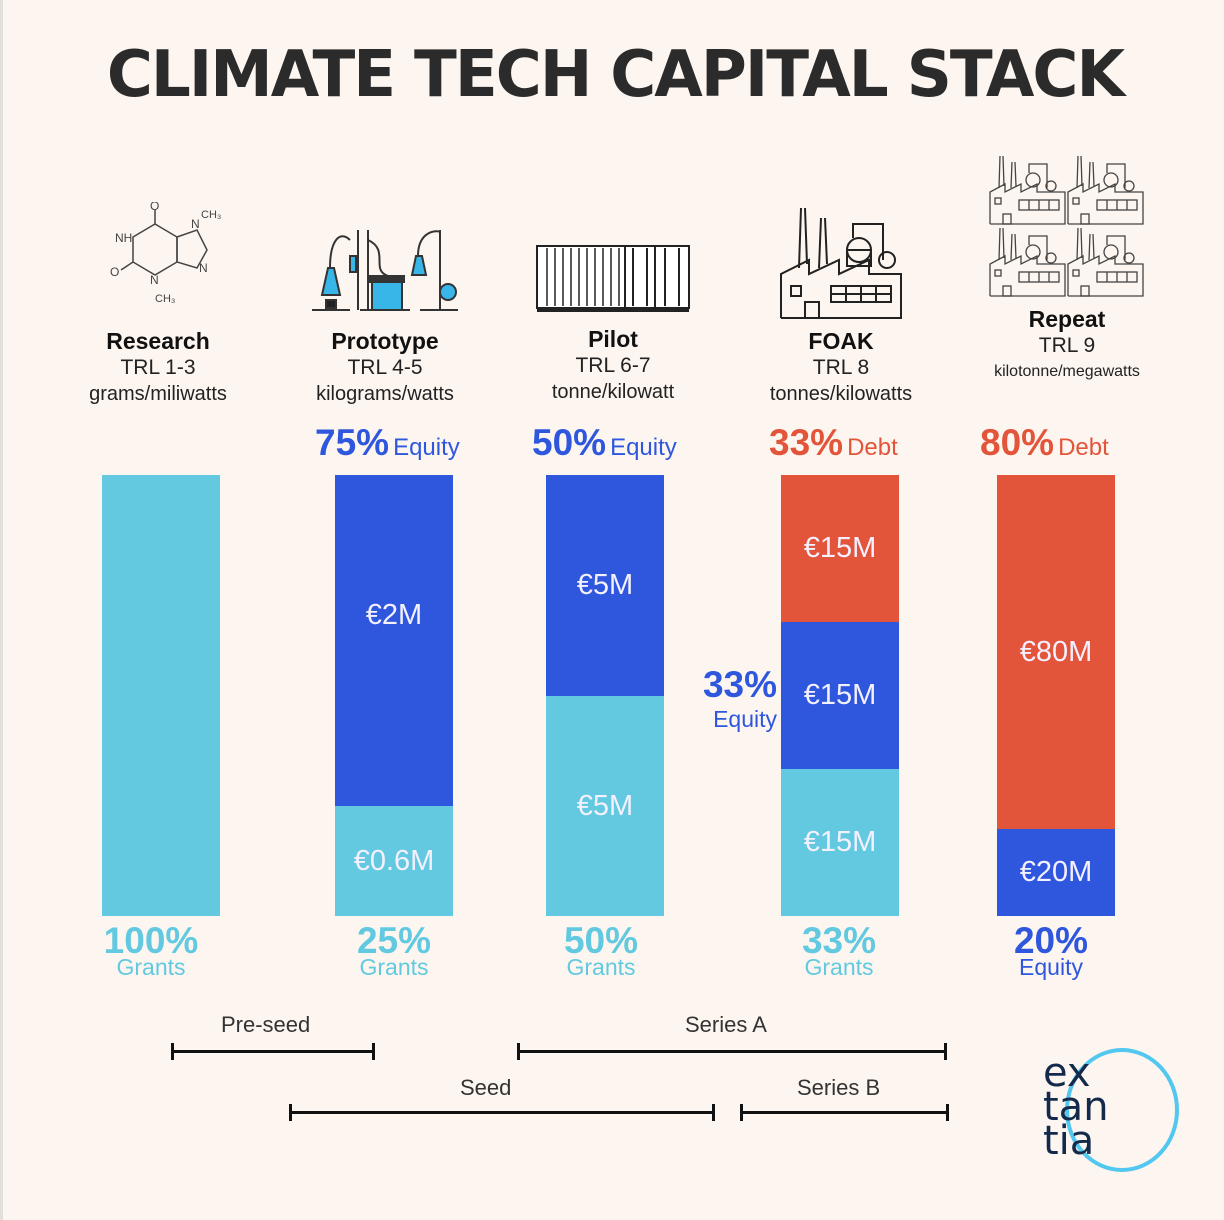 This screenshot has width=1224, height=1220. Describe the element at coordinates (840, 548) in the screenshot. I see `segment-debt: €15M` at that location.